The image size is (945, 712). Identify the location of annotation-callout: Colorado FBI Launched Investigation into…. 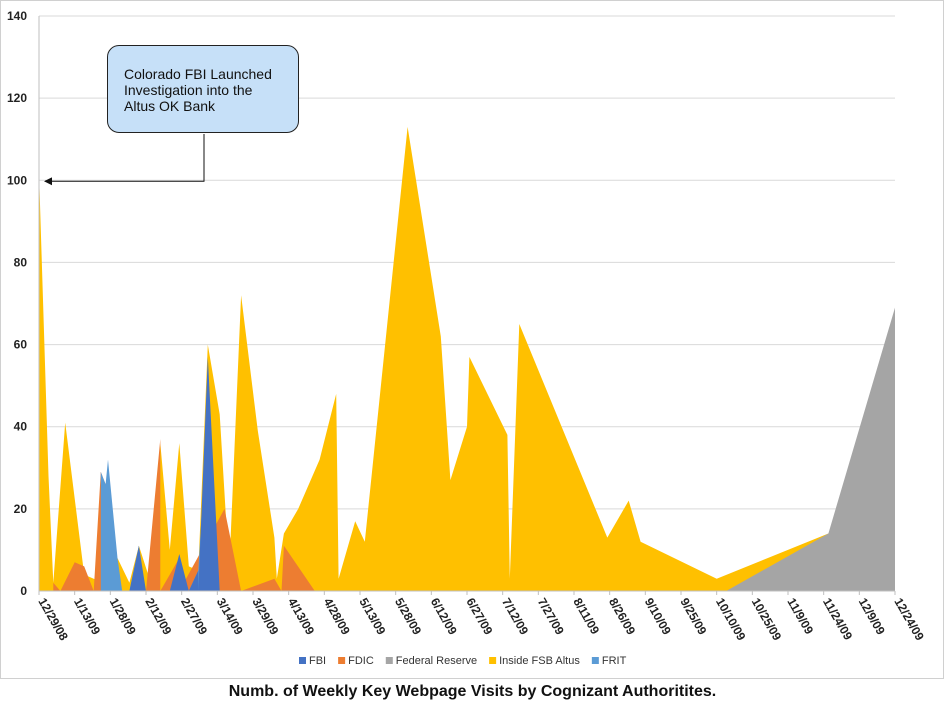
(203, 89).